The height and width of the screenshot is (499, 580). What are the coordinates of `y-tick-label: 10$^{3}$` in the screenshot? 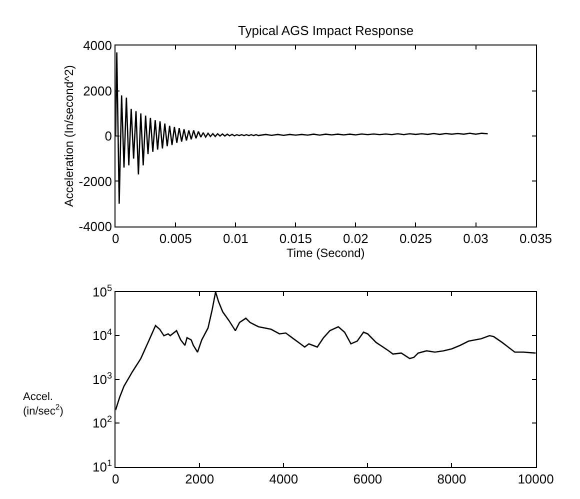 It's located at (102, 378).